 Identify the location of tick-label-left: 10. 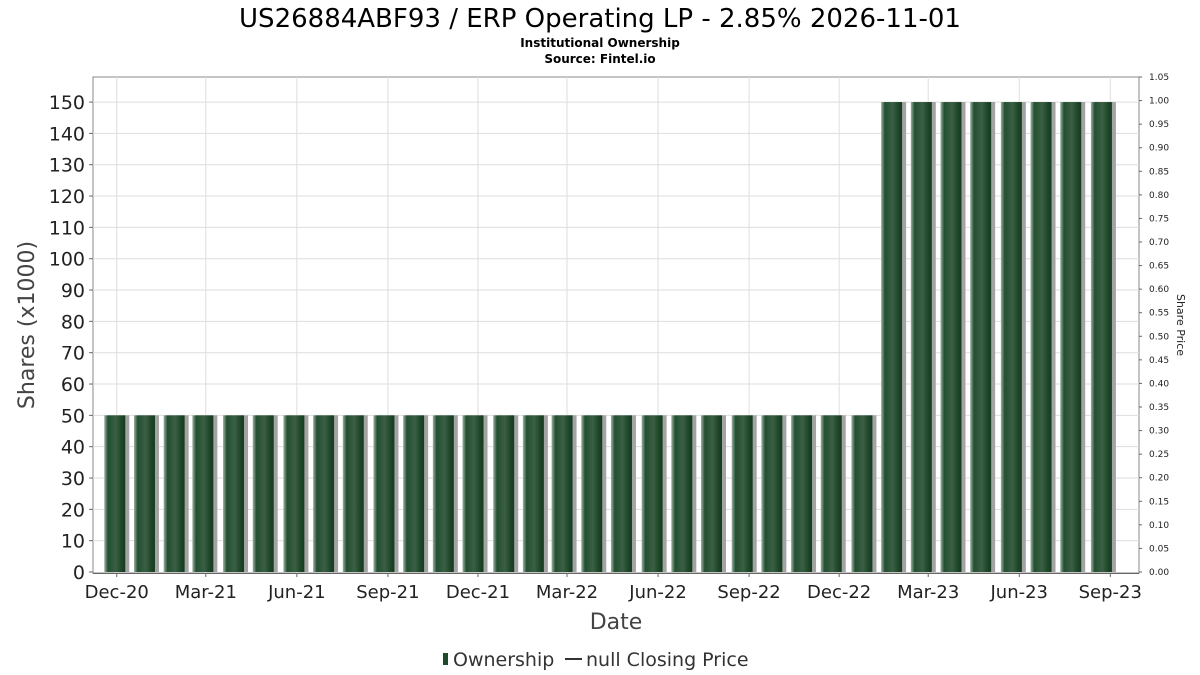
(73, 542).